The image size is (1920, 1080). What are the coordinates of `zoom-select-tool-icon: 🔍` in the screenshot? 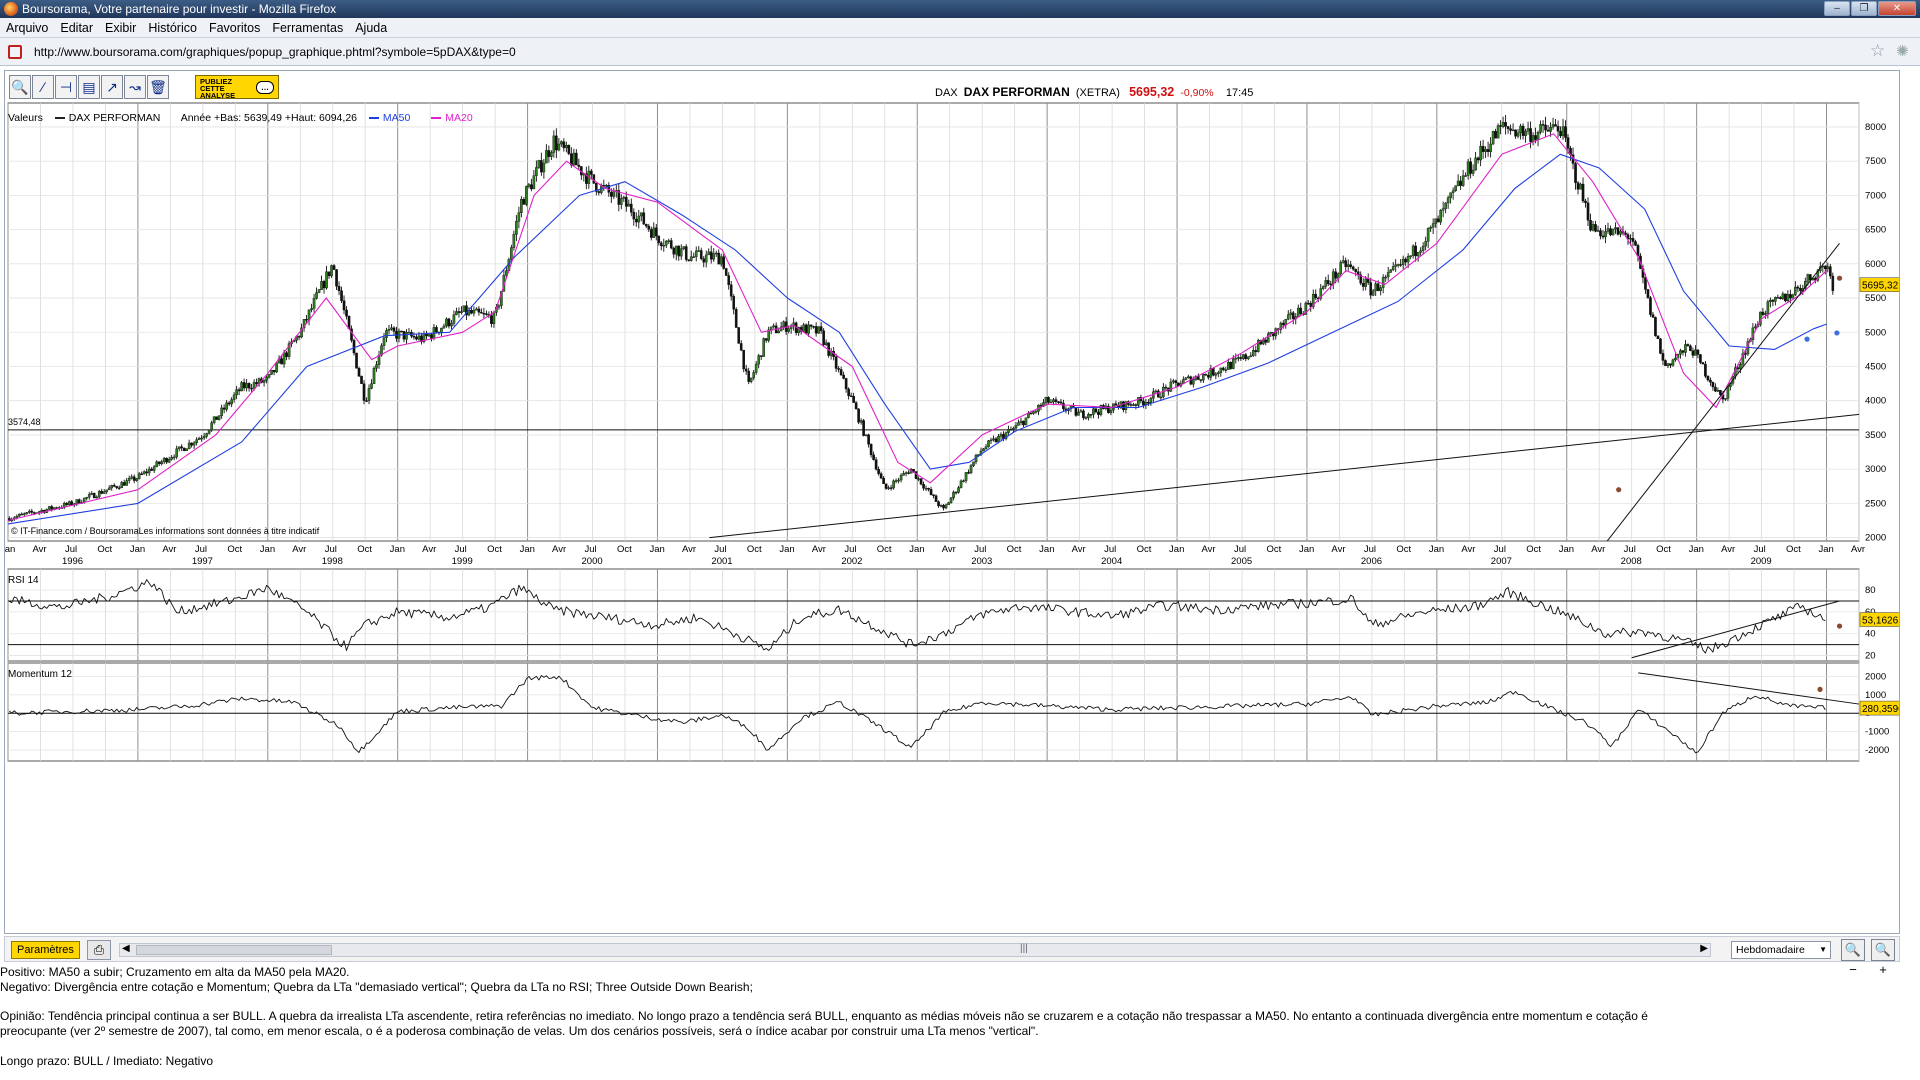 It's located at (20, 87).